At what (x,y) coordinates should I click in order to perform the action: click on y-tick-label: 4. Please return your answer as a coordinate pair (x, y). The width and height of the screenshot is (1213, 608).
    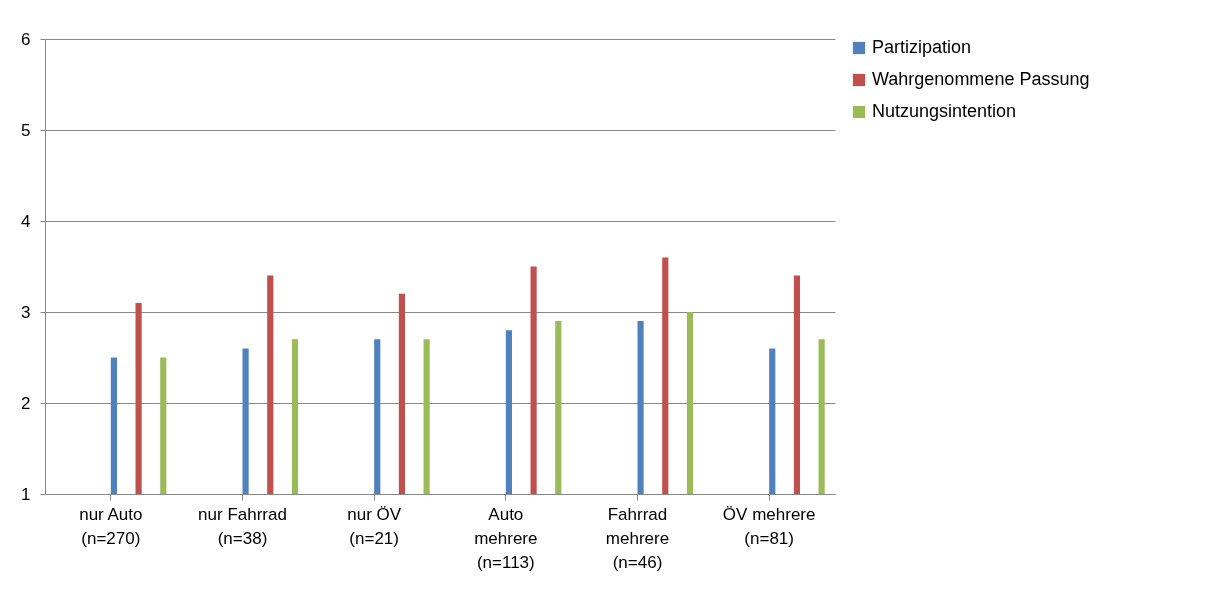
    Looking at the image, I should click on (26, 221).